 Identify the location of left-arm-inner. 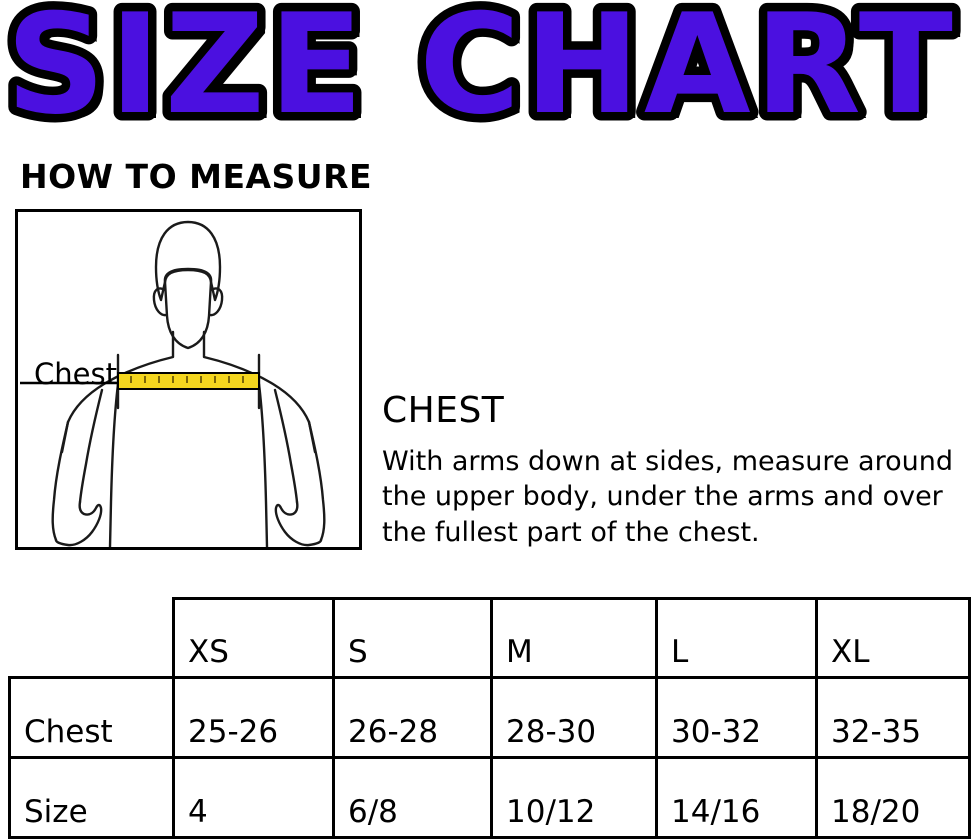
(91, 446).